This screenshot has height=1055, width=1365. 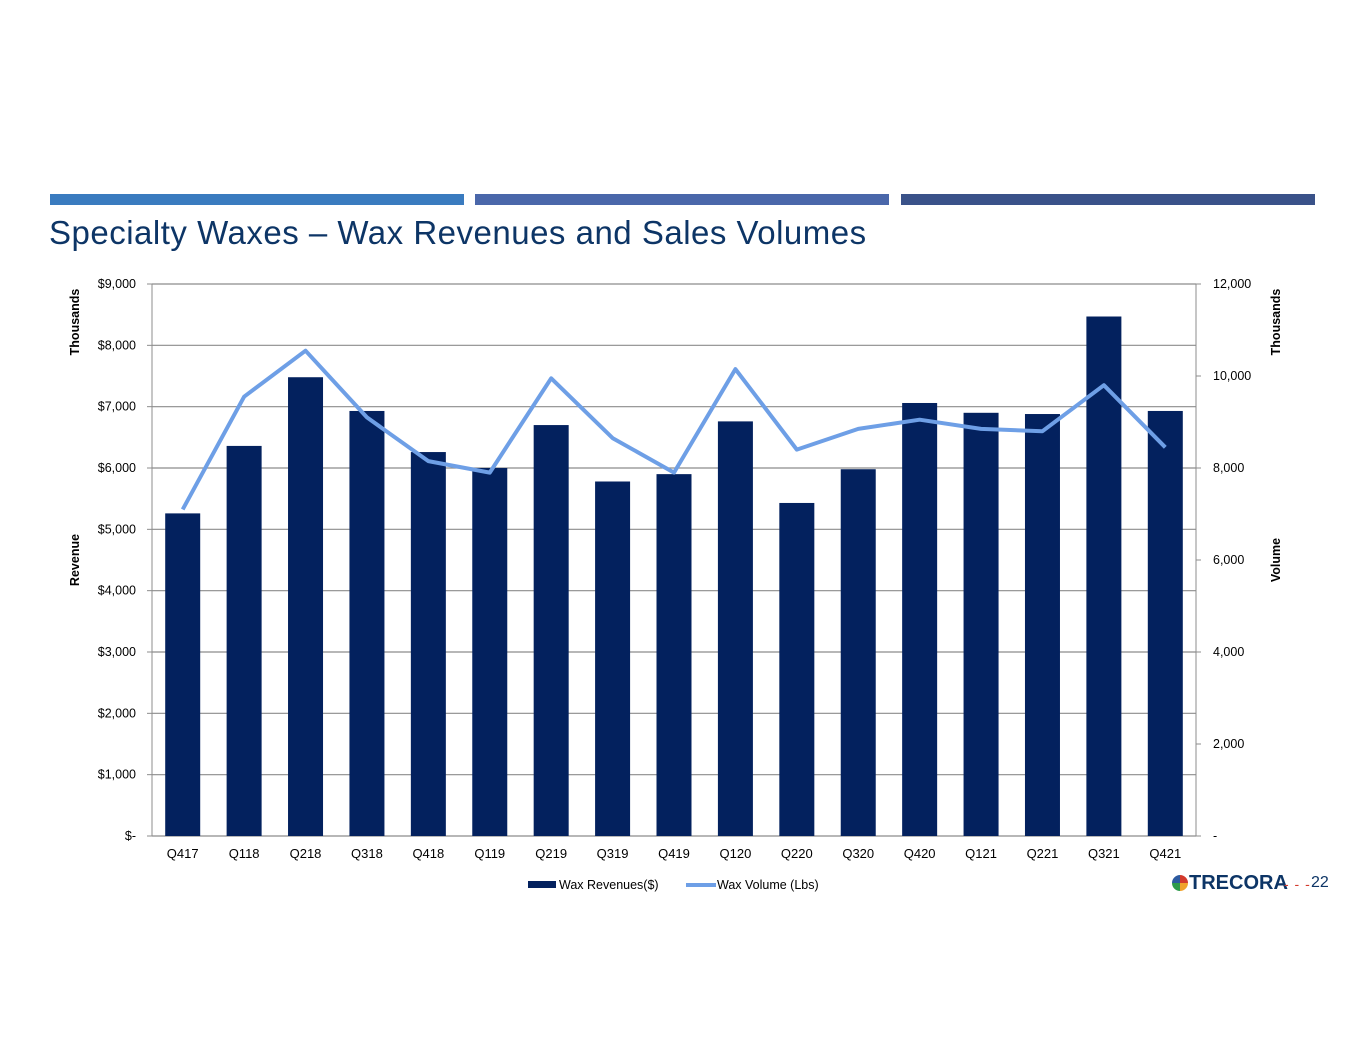 What do you see at coordinates (1232, 376) in the screenshot?
I see `right-axis-tick-label: 10,000` at bounding box center [1232, 376].